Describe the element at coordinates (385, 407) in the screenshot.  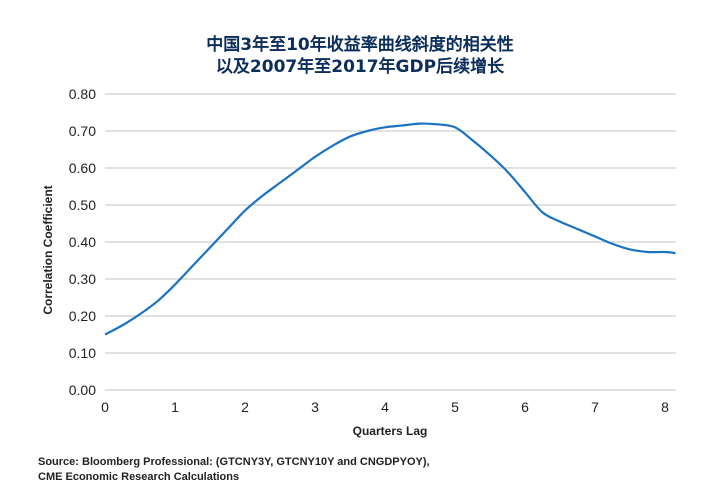
I see `x-tick-label: 4` at that location.